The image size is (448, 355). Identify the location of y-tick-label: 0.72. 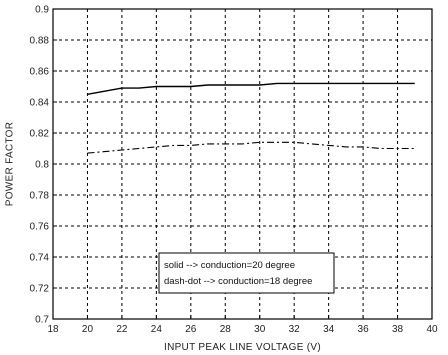
(40, 289).